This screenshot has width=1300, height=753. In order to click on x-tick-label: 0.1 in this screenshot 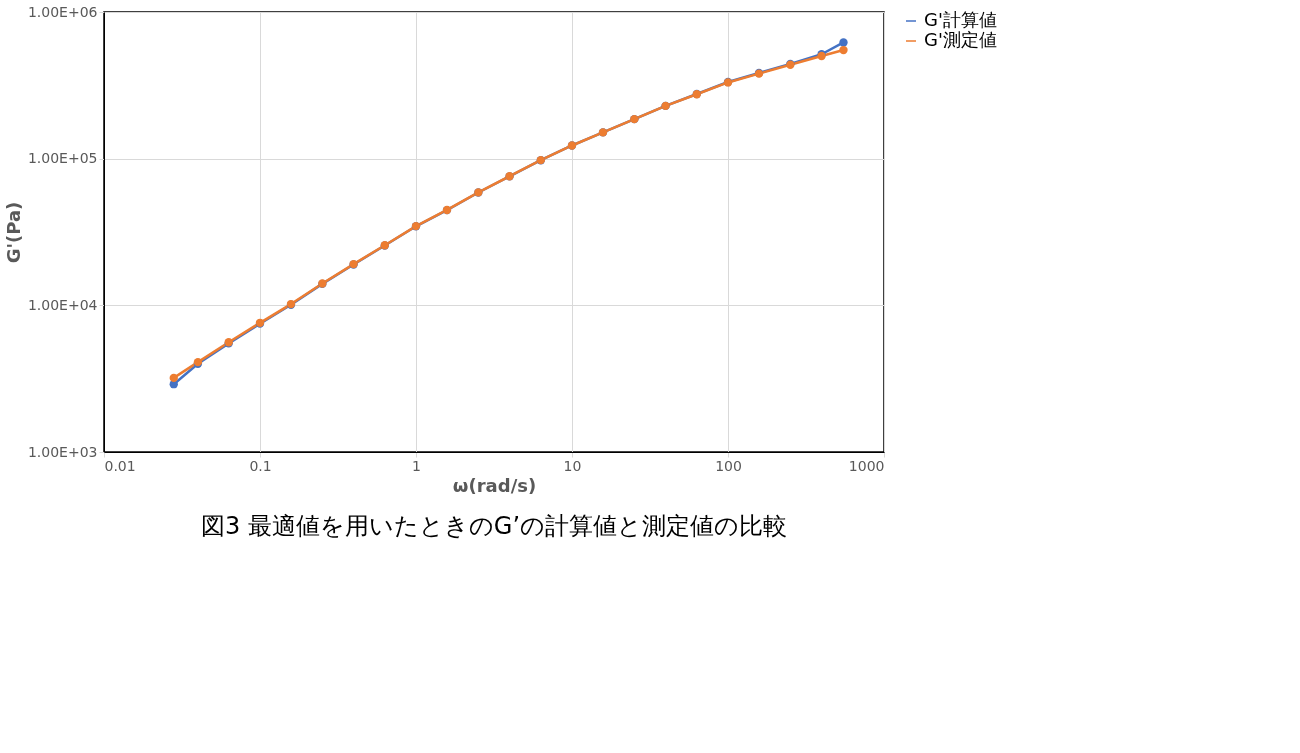, I will do `click(260, 465)`.